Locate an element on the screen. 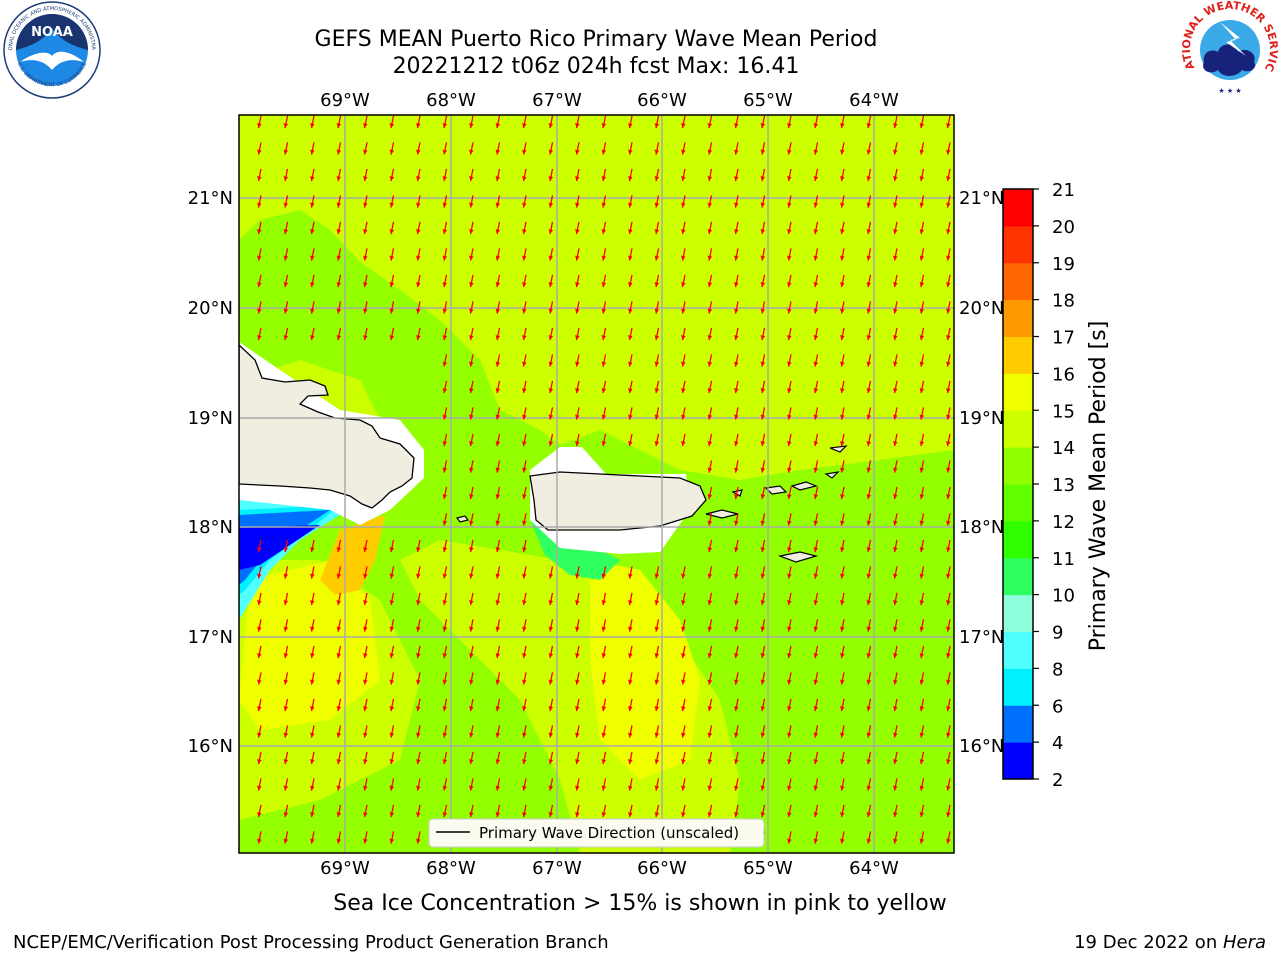 This screenshot has height=960, width=1280. colorbar-swatch is located at coordinates (1018, 392).